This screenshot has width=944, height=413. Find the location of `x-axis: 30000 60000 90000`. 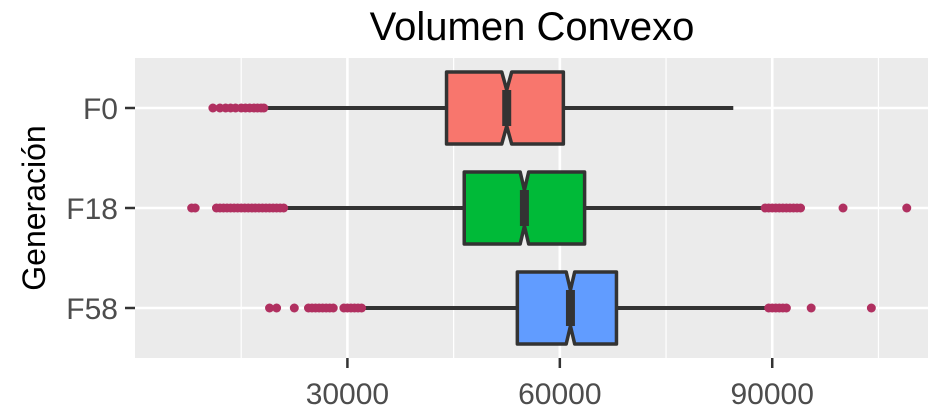

x-axis: 30000 60000 90000 is located at coordinates (560, 384).